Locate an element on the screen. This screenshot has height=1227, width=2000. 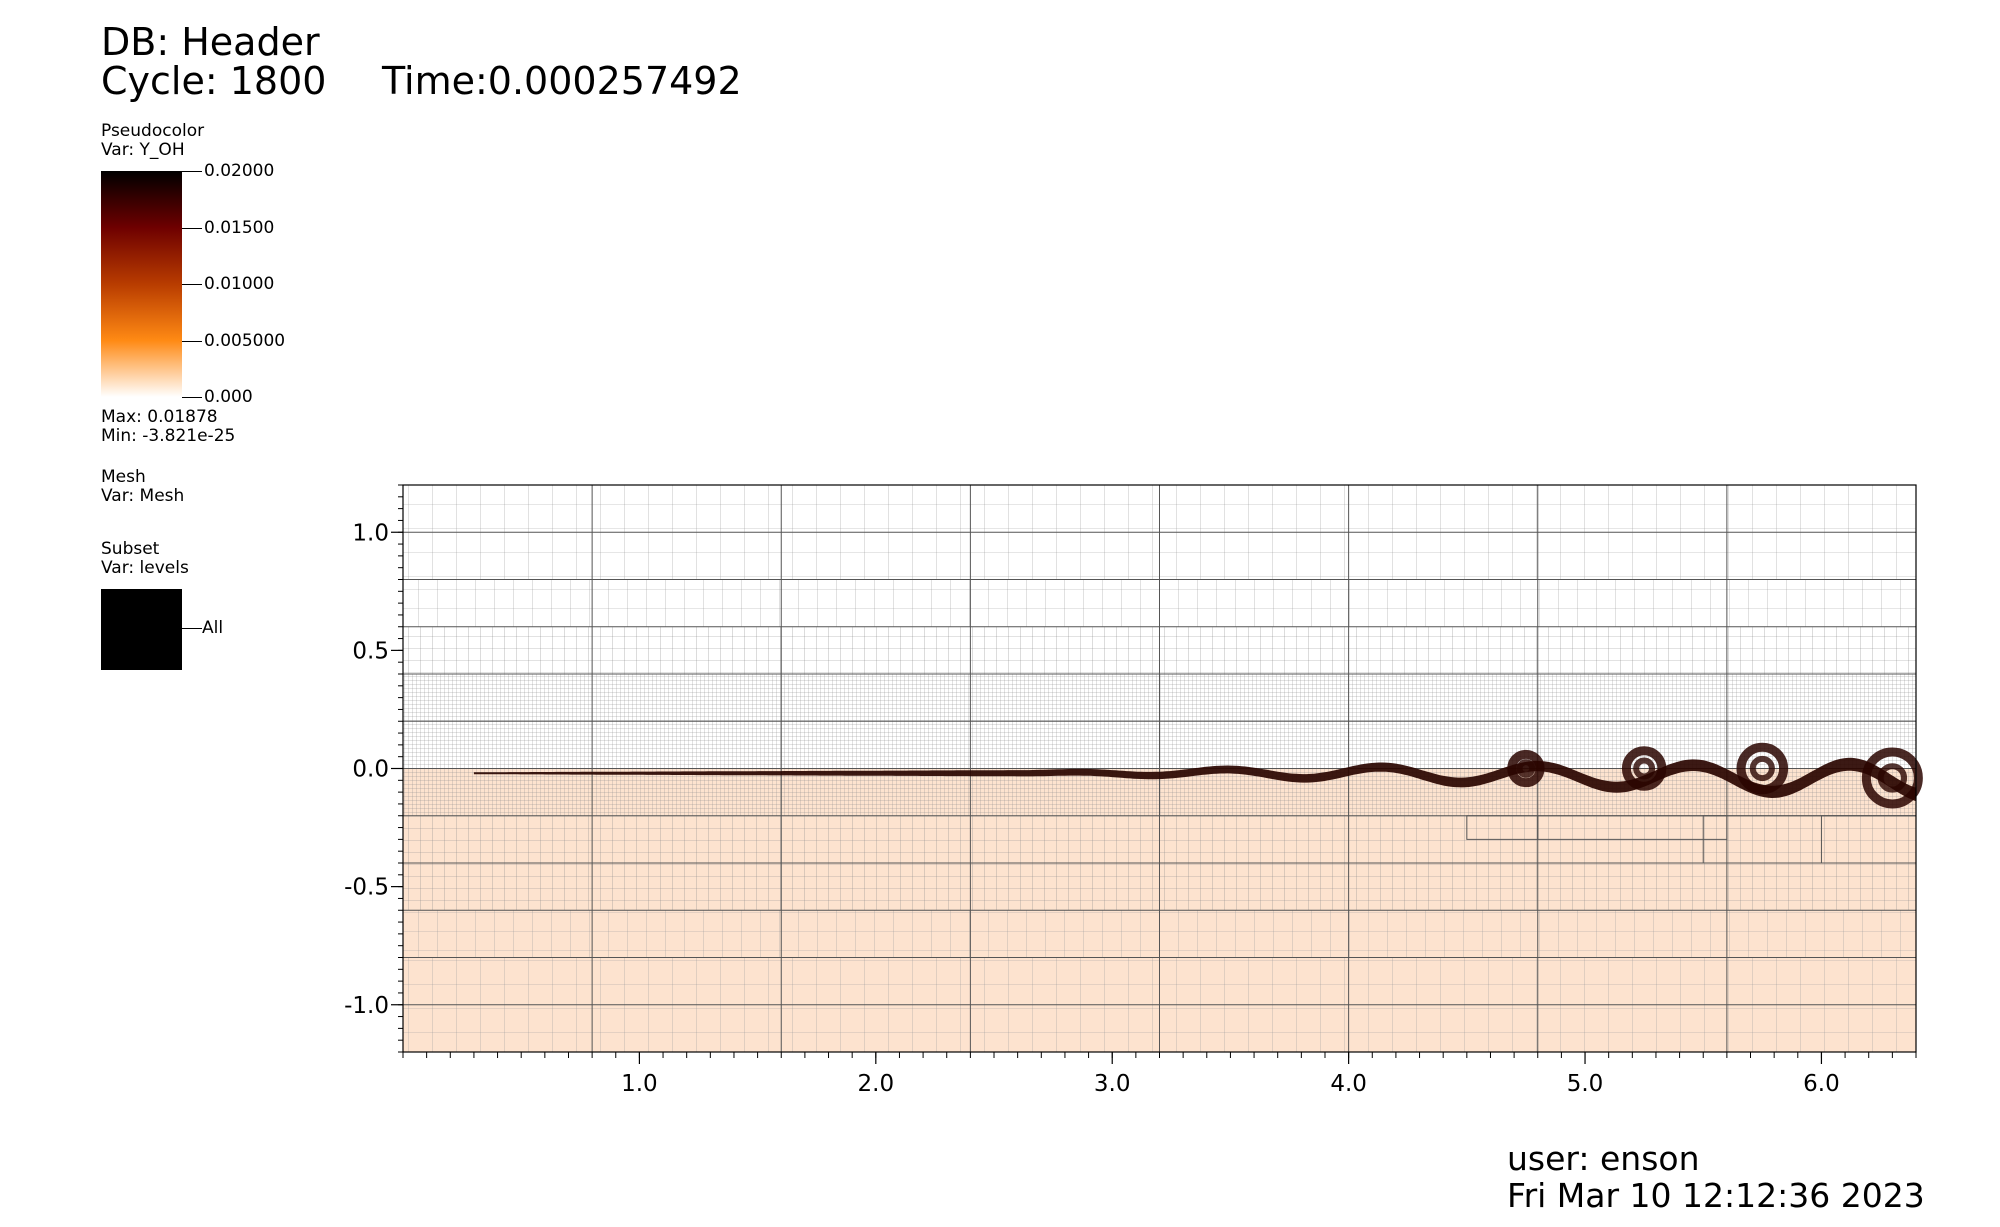
colorbar is located at coordinates (141, 284).